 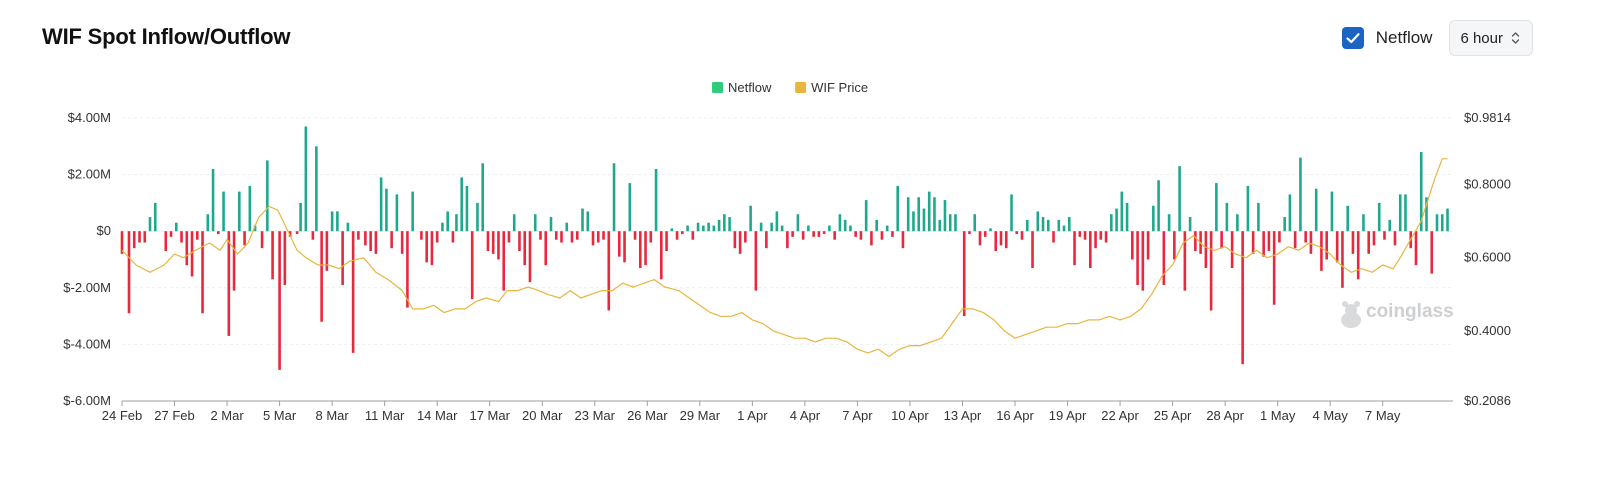 I want to click on x-tick-label: 25 Apr, so click(x=1173, y=415).